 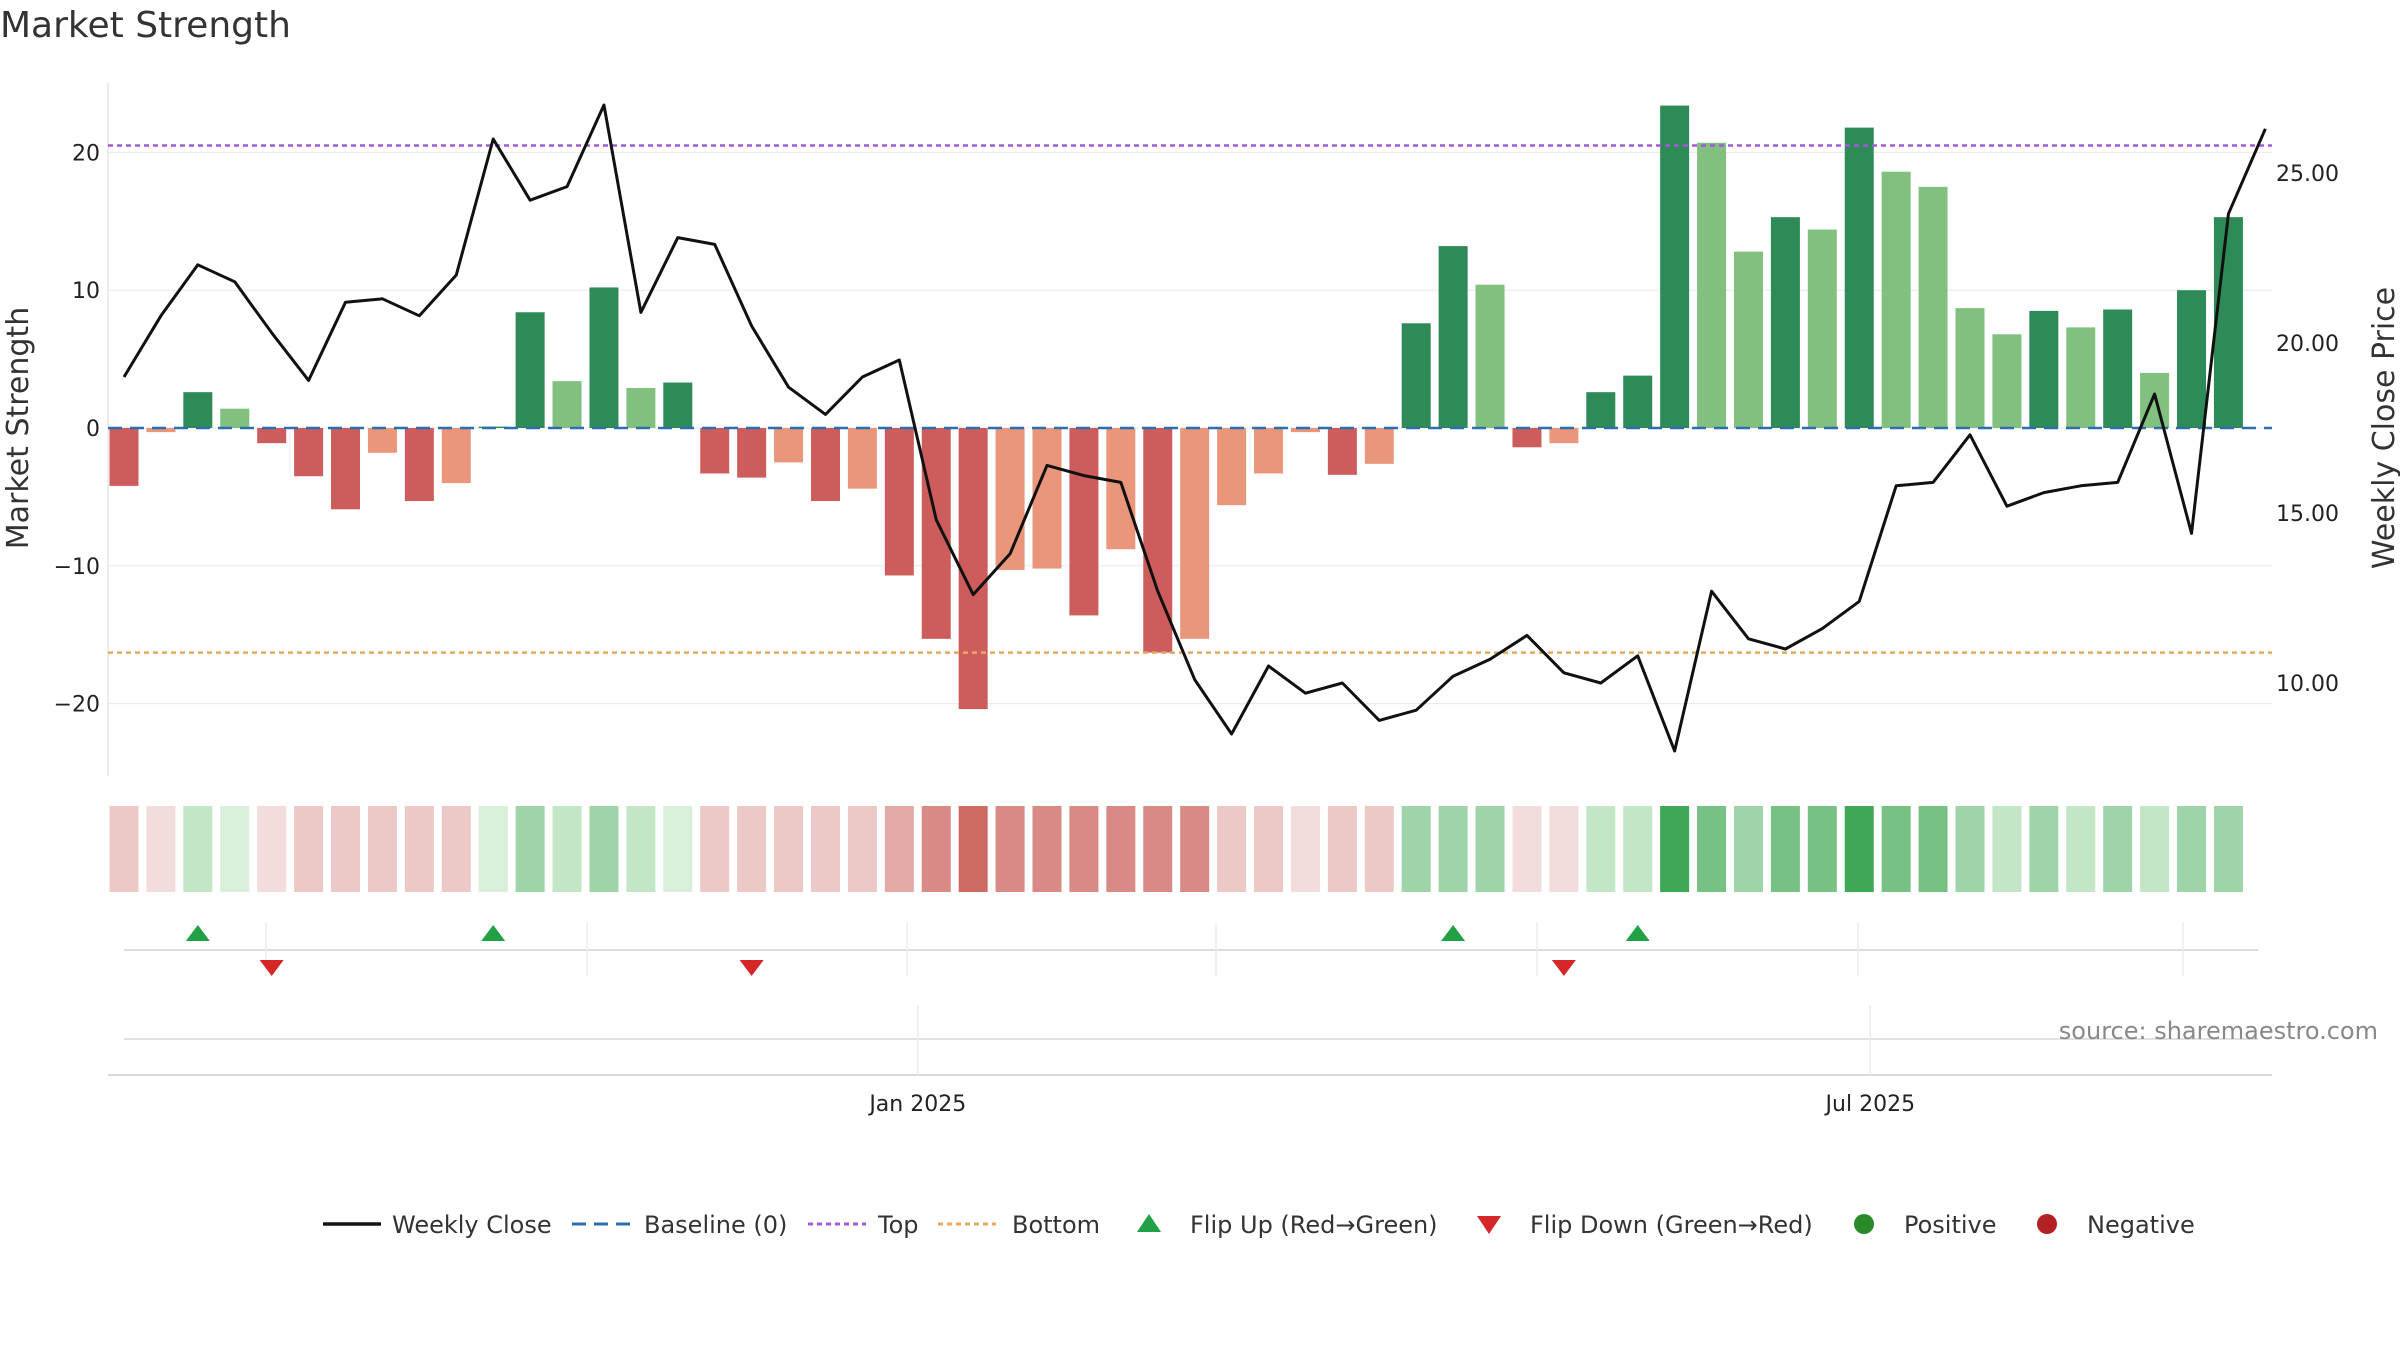 I want to click on y-axis-label: Market Strength, so click(x=18, y=428).